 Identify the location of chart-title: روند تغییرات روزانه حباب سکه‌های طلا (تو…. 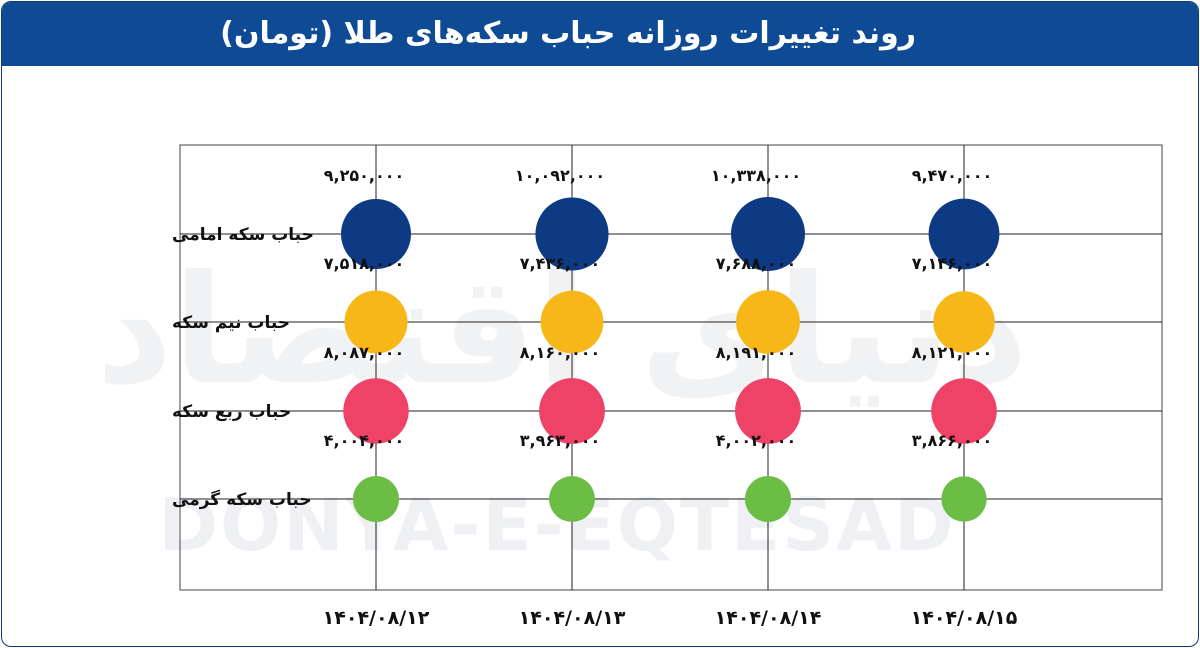
(568, 33).